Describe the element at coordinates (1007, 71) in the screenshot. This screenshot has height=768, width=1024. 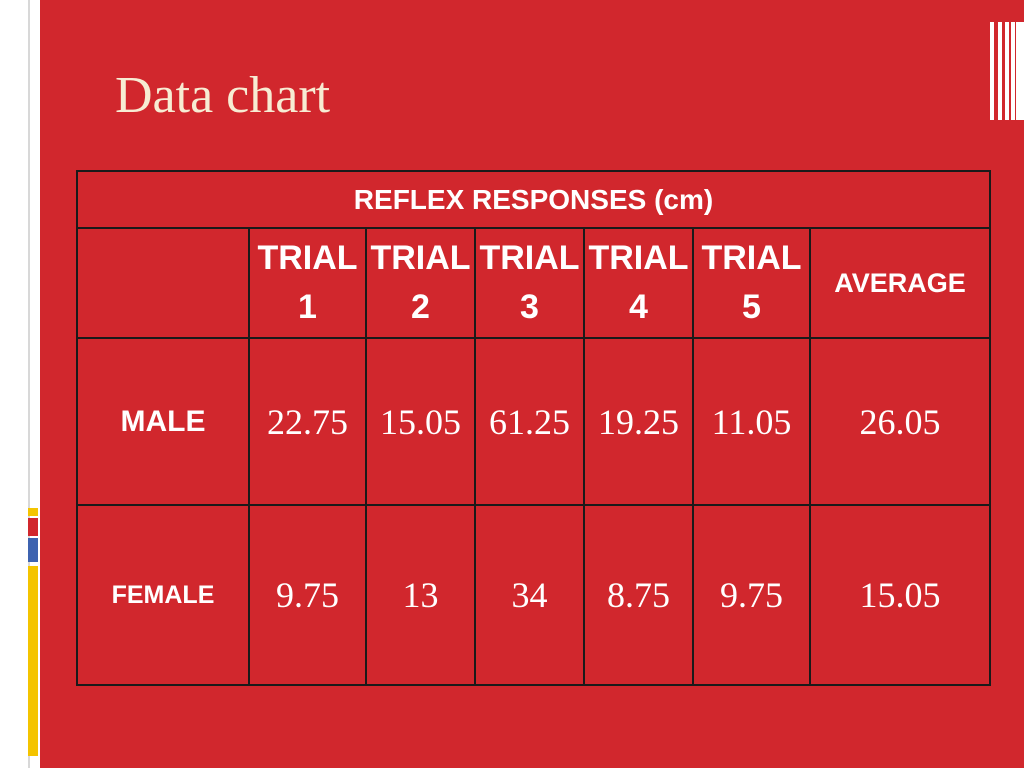
I see `decorative-stripes` at that location.